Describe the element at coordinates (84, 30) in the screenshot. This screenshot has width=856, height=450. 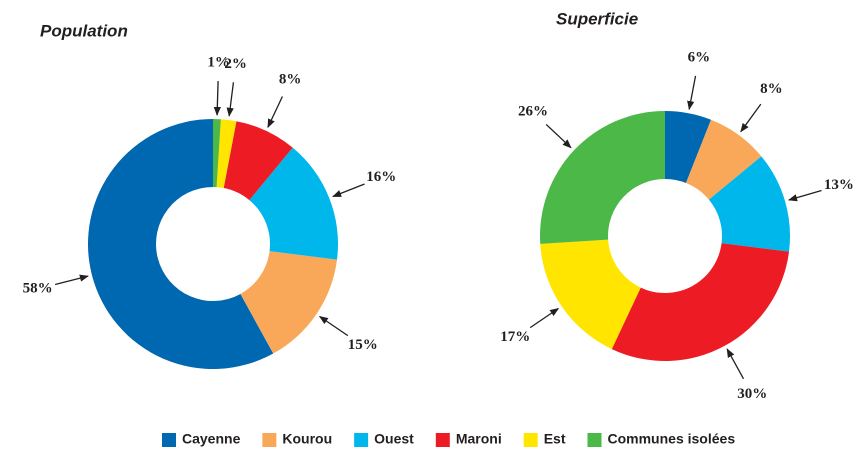
I see `chart-title: Population` at that location.